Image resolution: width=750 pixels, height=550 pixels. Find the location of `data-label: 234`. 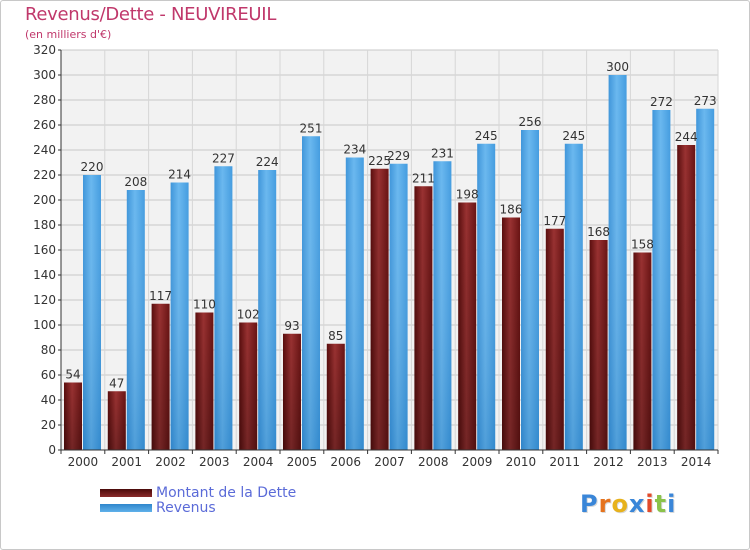

data-label: 234 is located at coordinates (354, 150).